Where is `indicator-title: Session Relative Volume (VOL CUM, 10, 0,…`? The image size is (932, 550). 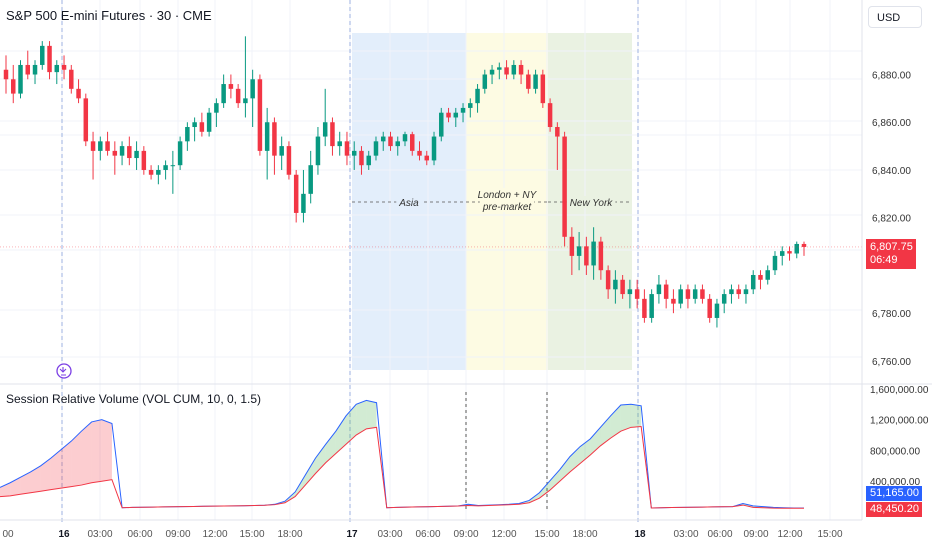 indicator-title: Session Relative Volume (VOL CUM, 10, 0,… is located at coordinates (133, 399).